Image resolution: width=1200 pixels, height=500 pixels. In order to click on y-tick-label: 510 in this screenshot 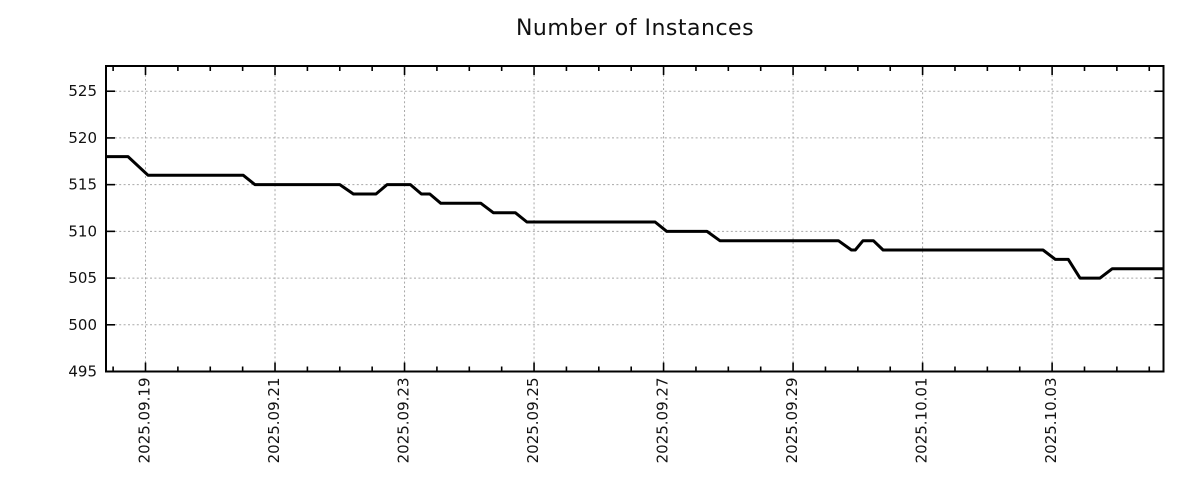, I will do `click(82, 231)`.